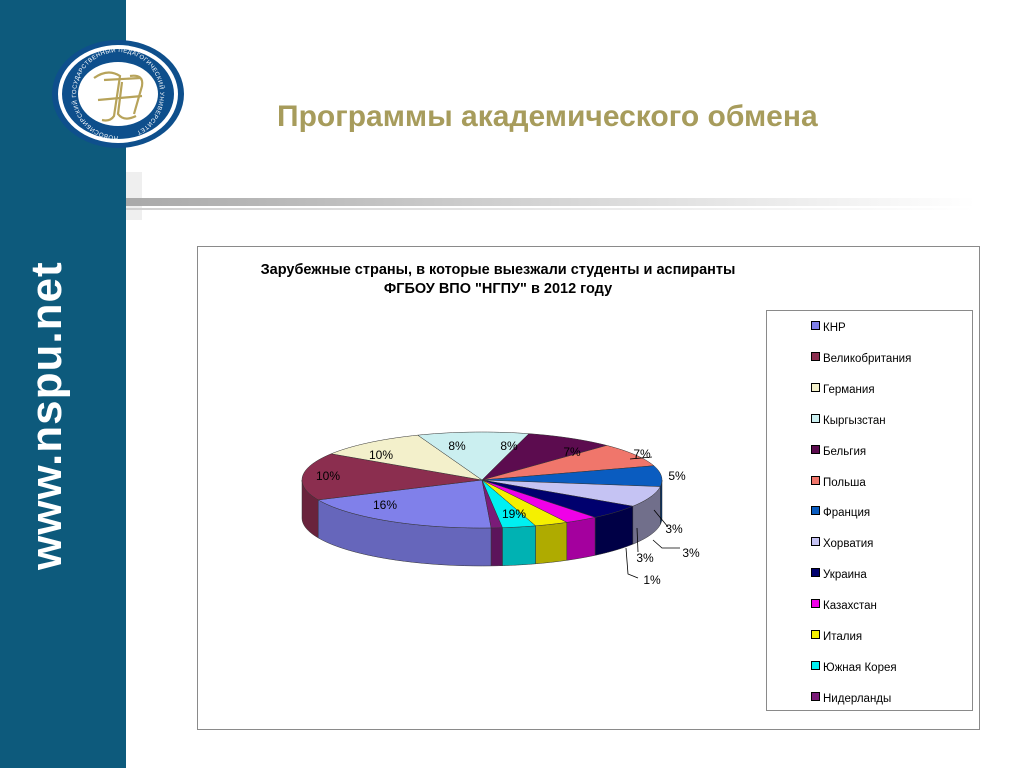 The width and height of the screenshot is (1024, 768). I want to click on legend-item: Бельгия, so click(839, 451).